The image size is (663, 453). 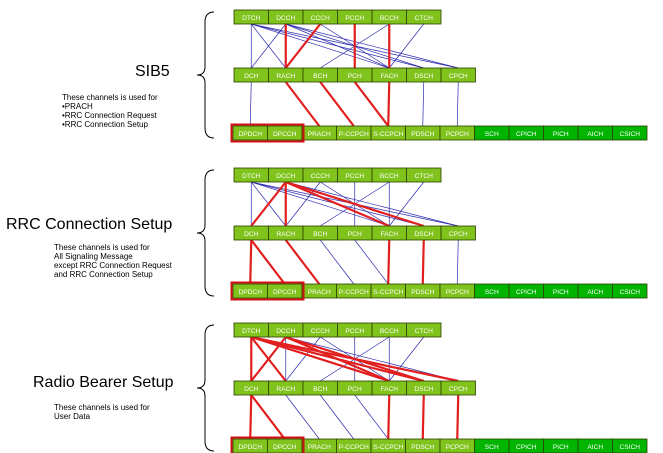 What do you see at coordinates (103, 382) in the screenshot?
I see `section-title-radio-bearer-setup: Radio Bearer Setup` at bounding box center [103, 382].